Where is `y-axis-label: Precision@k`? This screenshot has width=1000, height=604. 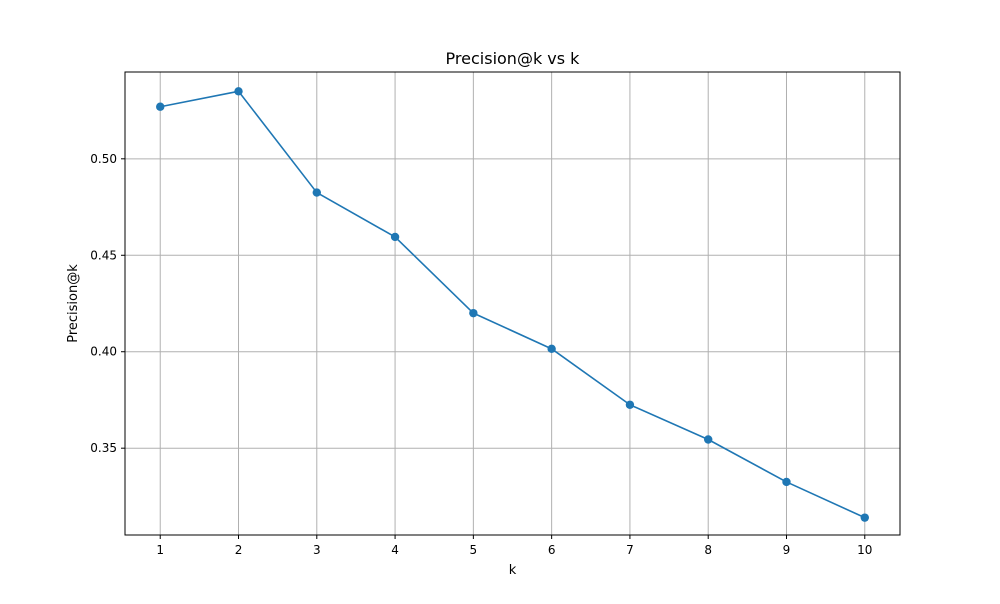 y-axis-label: Precision@k is located at coordinates (73, 303).